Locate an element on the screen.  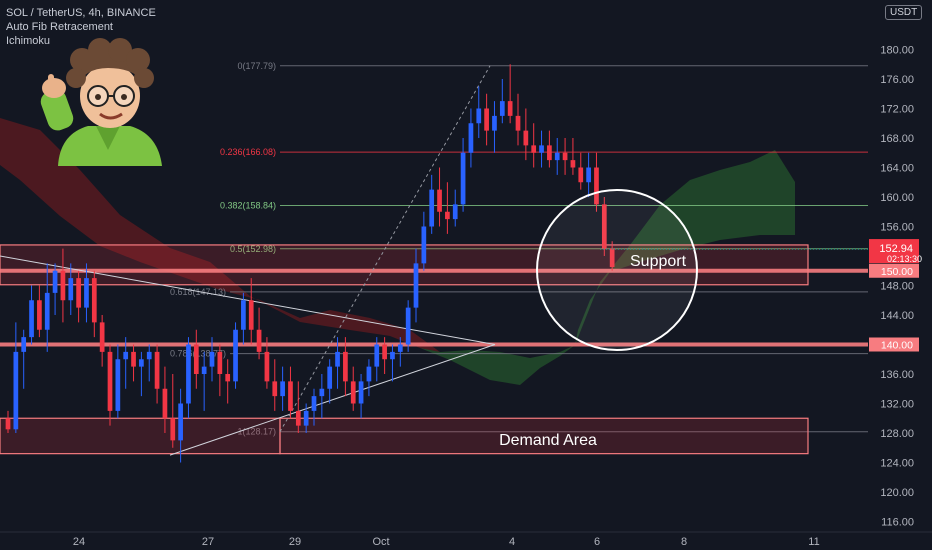
time-tick-label: 29 is located at coordinates (295, 542).